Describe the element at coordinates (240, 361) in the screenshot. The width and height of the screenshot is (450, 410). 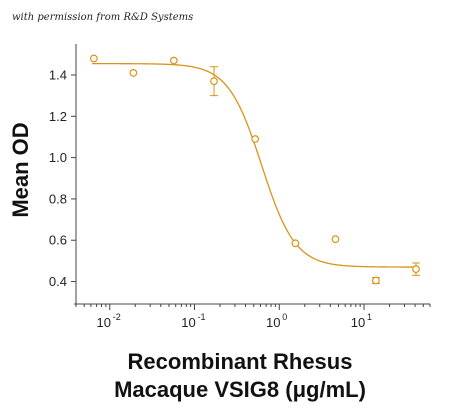
I see `x-axis-title-line-1: Recombinant Rhesus` at that location.